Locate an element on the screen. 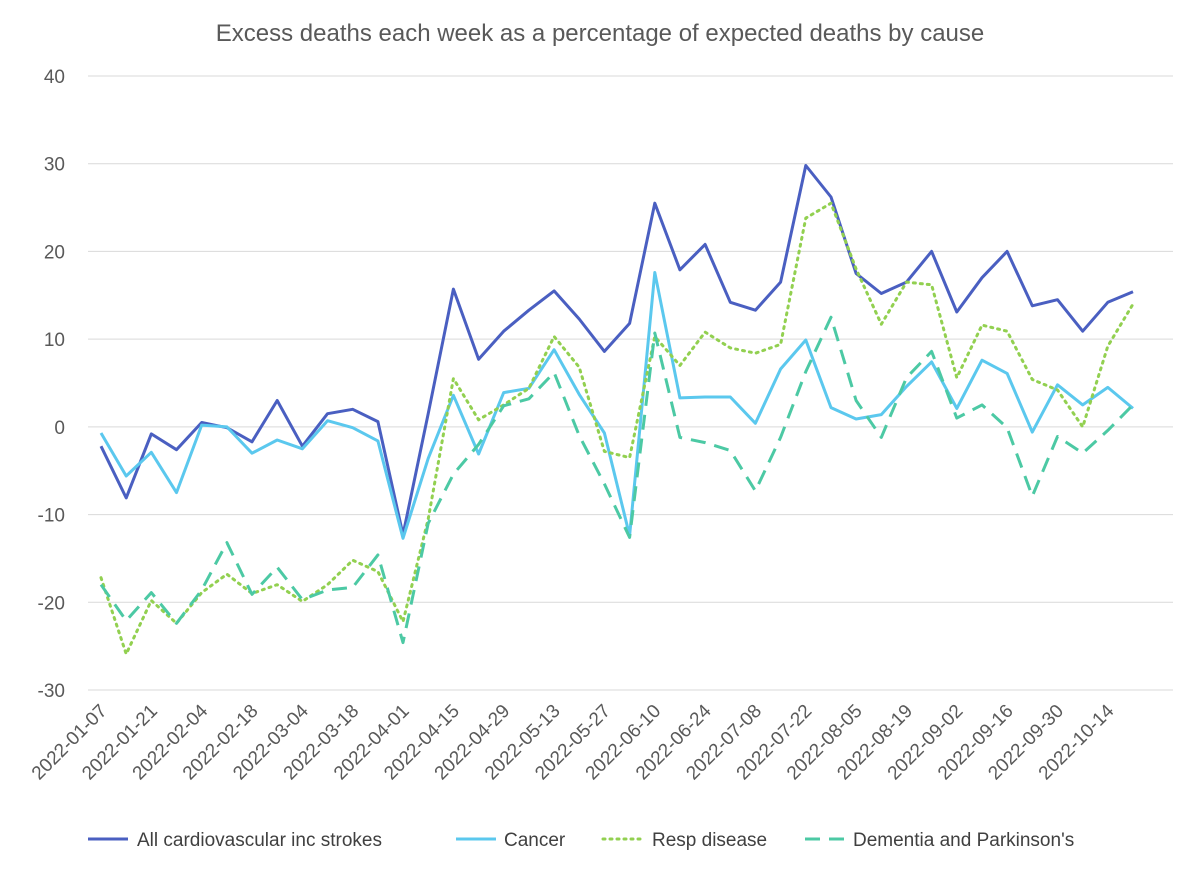 The width and height of the screenshot is (1200, 871). legend-label: Resp disease is located at coordinates (709, 840).